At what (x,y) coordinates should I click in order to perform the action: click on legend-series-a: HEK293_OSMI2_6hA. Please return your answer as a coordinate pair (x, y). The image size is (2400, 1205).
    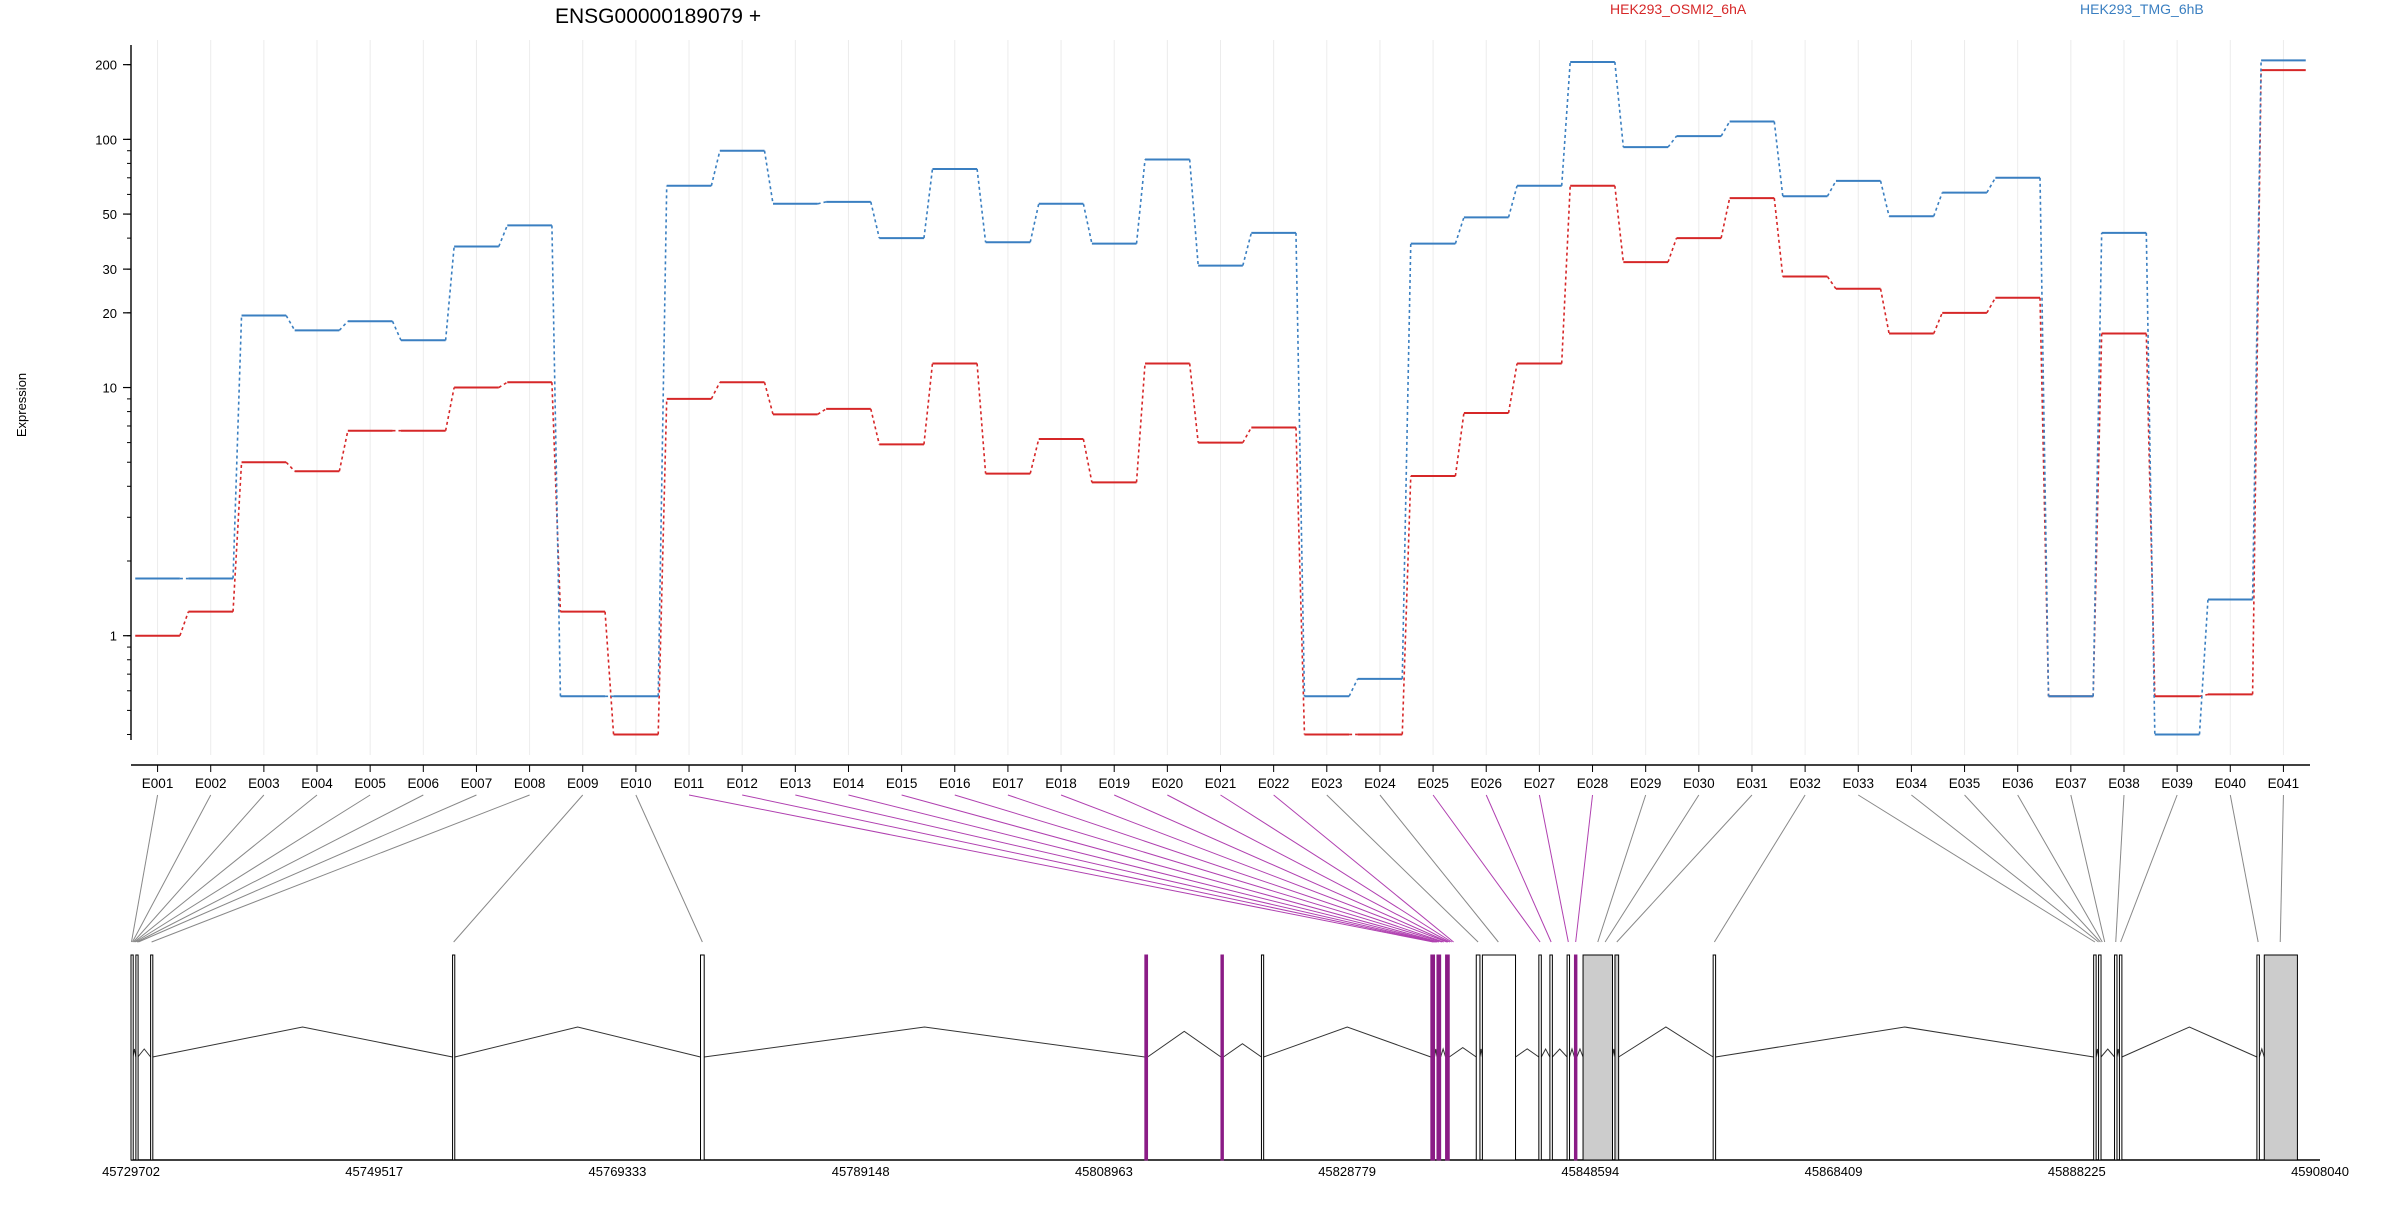
    Looking at the image, I should click on (1678, 9).